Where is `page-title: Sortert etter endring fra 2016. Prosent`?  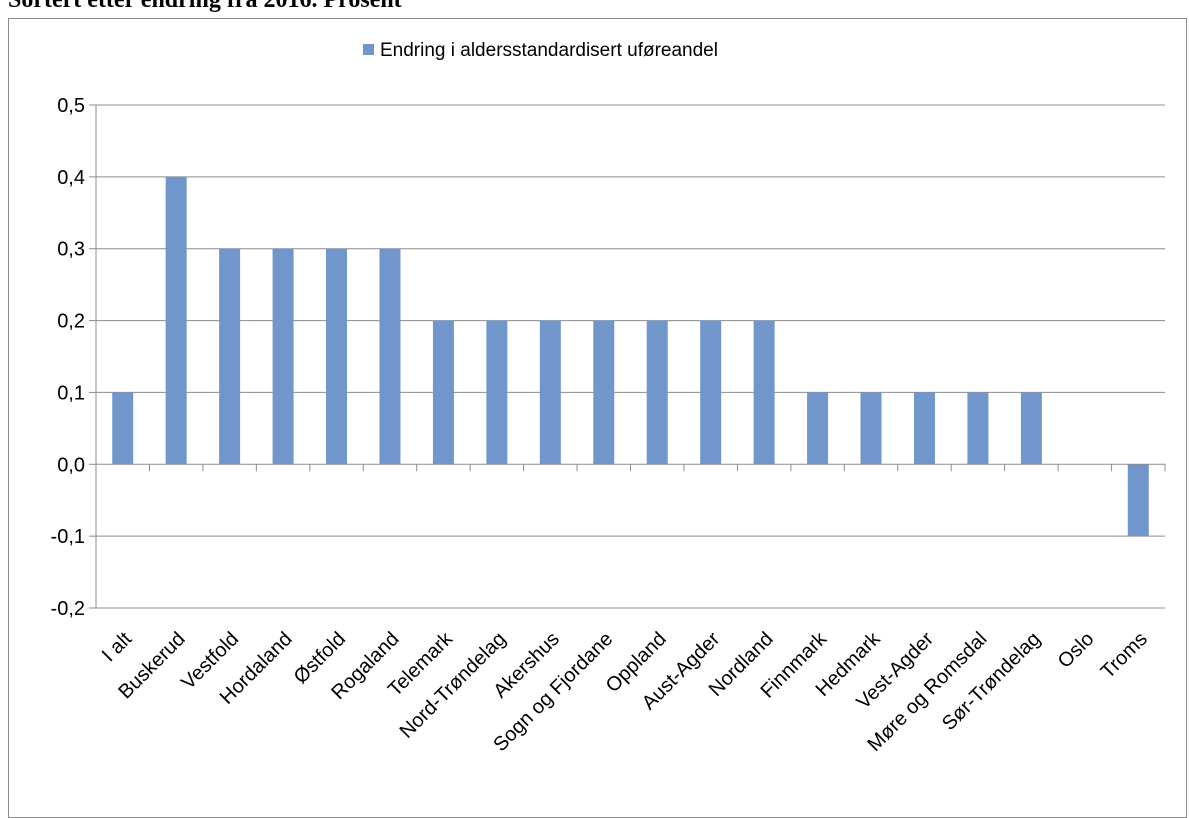 page-title: Sortert etter endring fra 2016. Prosent is located at coordinates (205, 6).